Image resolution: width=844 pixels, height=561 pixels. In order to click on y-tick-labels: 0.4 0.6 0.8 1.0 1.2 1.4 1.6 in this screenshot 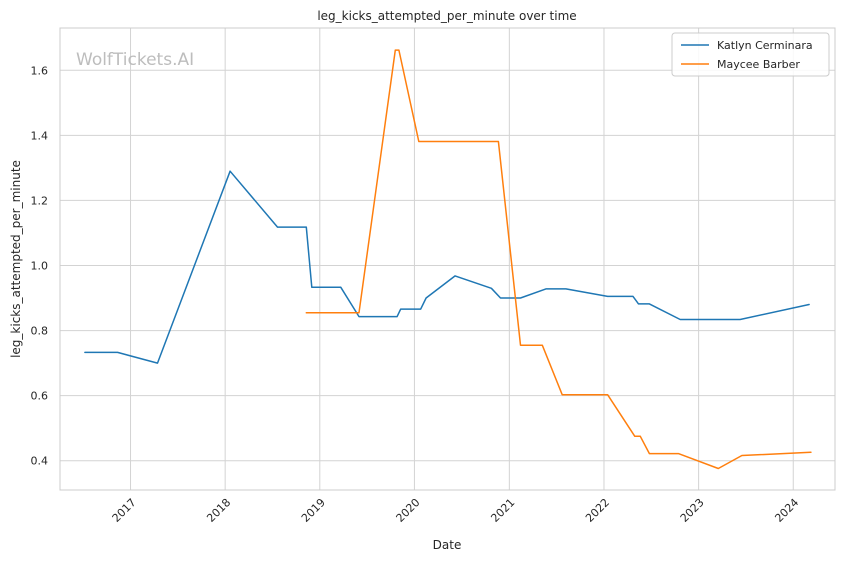, I will do `click(40, 265)`.